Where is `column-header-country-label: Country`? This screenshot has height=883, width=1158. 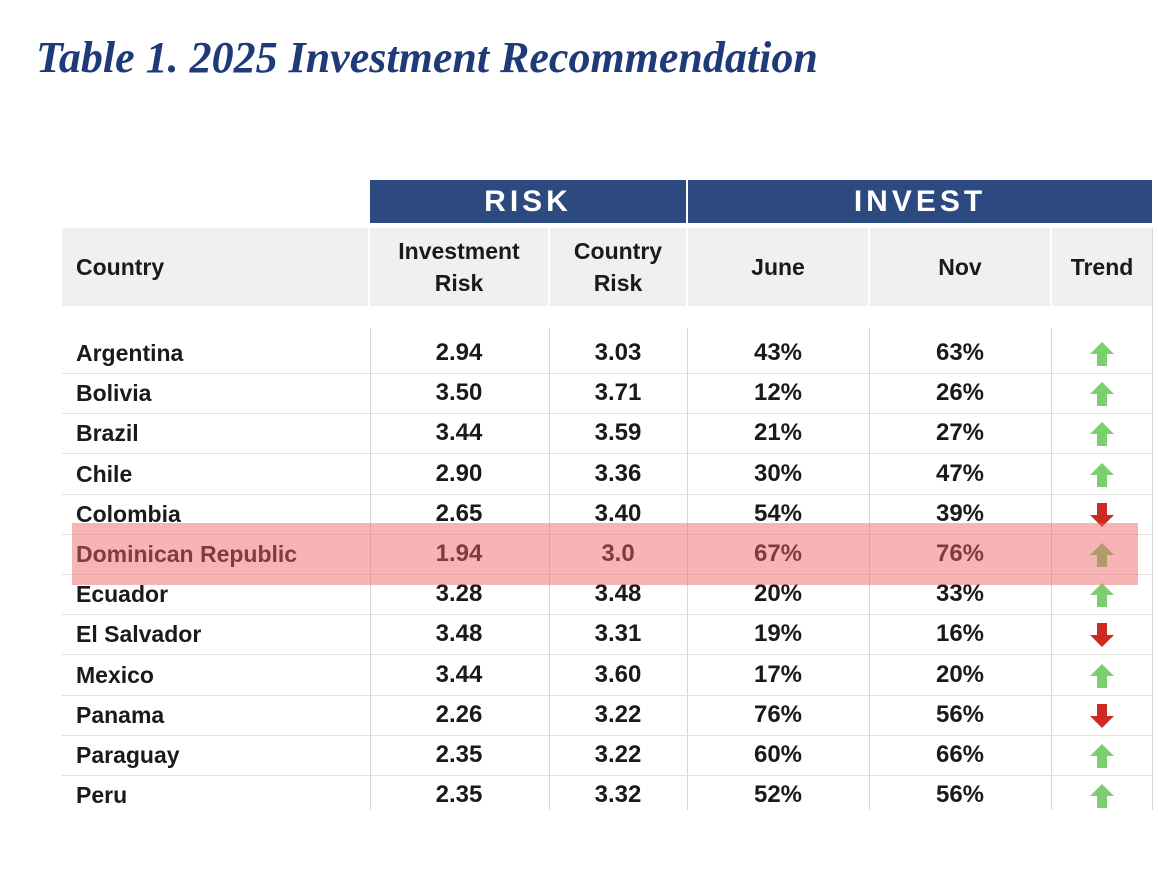
column-header-country-label: Country is located at coordinates (120, 267).